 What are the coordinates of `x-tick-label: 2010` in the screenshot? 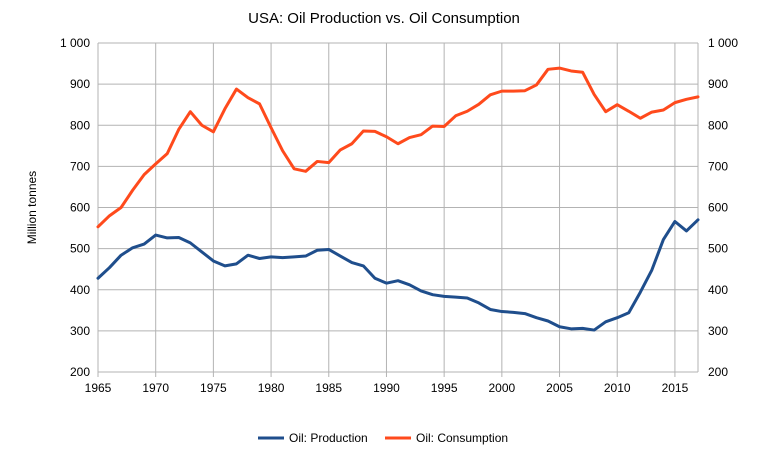 It's located at (617, 388).